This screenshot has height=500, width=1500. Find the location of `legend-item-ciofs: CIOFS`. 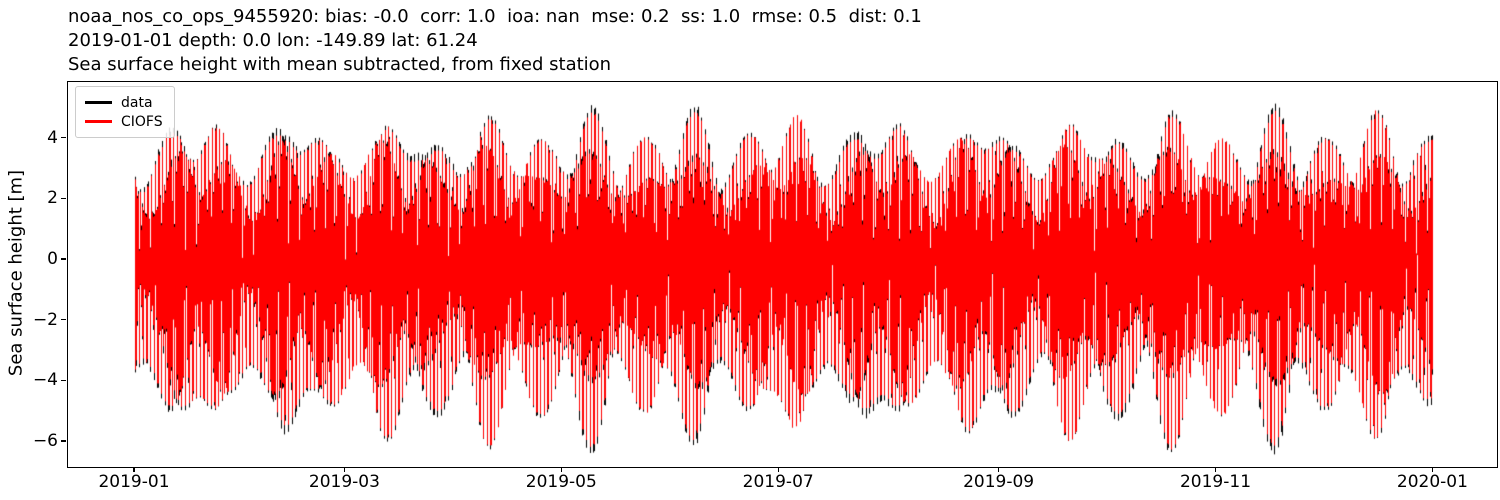

legend-item-ciofs: CIOFS is located at coordinates (124, 121).